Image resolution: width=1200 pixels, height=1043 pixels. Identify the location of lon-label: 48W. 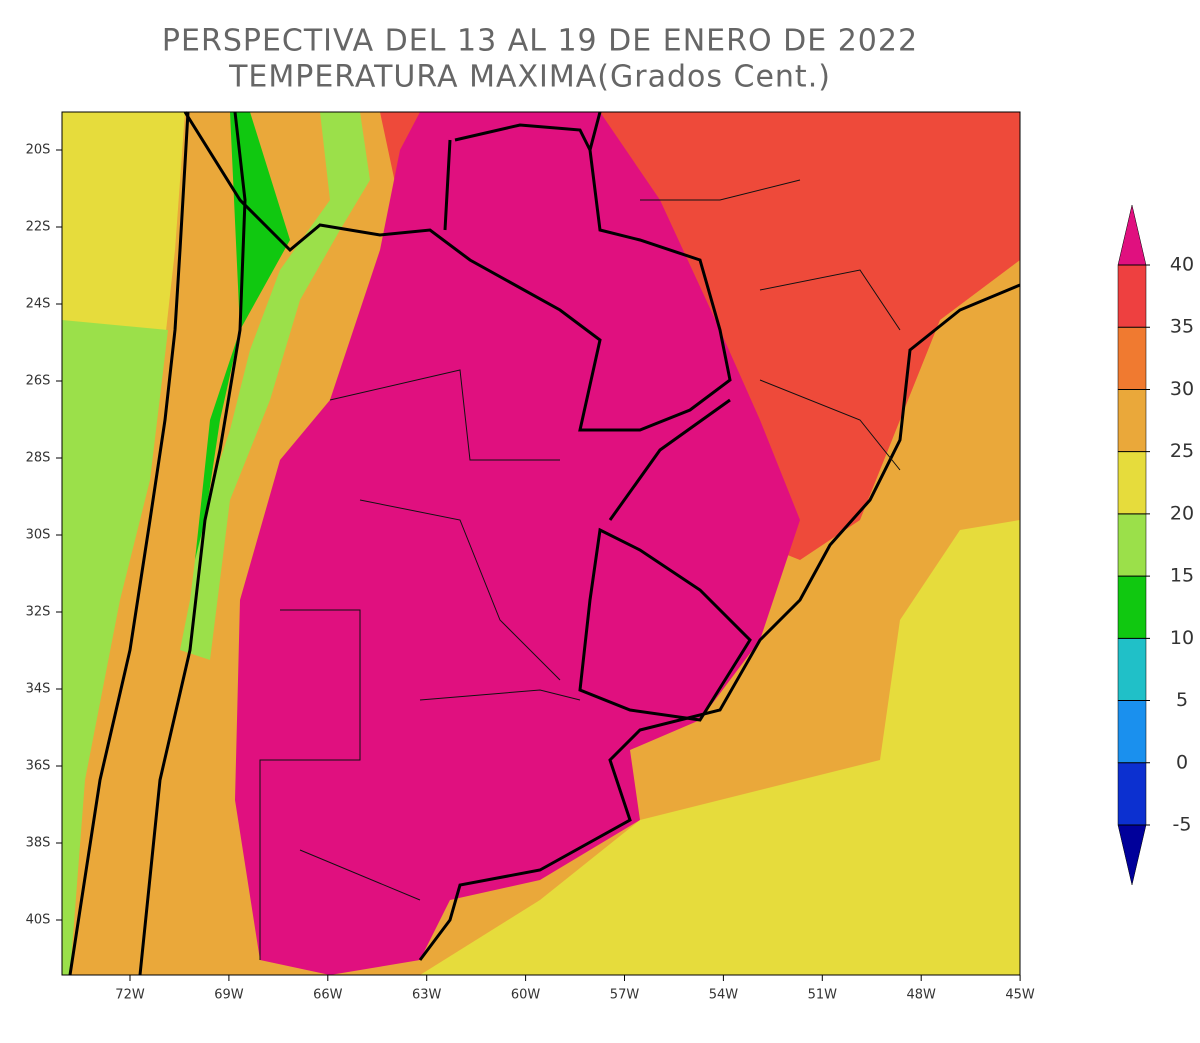
(921, 995).